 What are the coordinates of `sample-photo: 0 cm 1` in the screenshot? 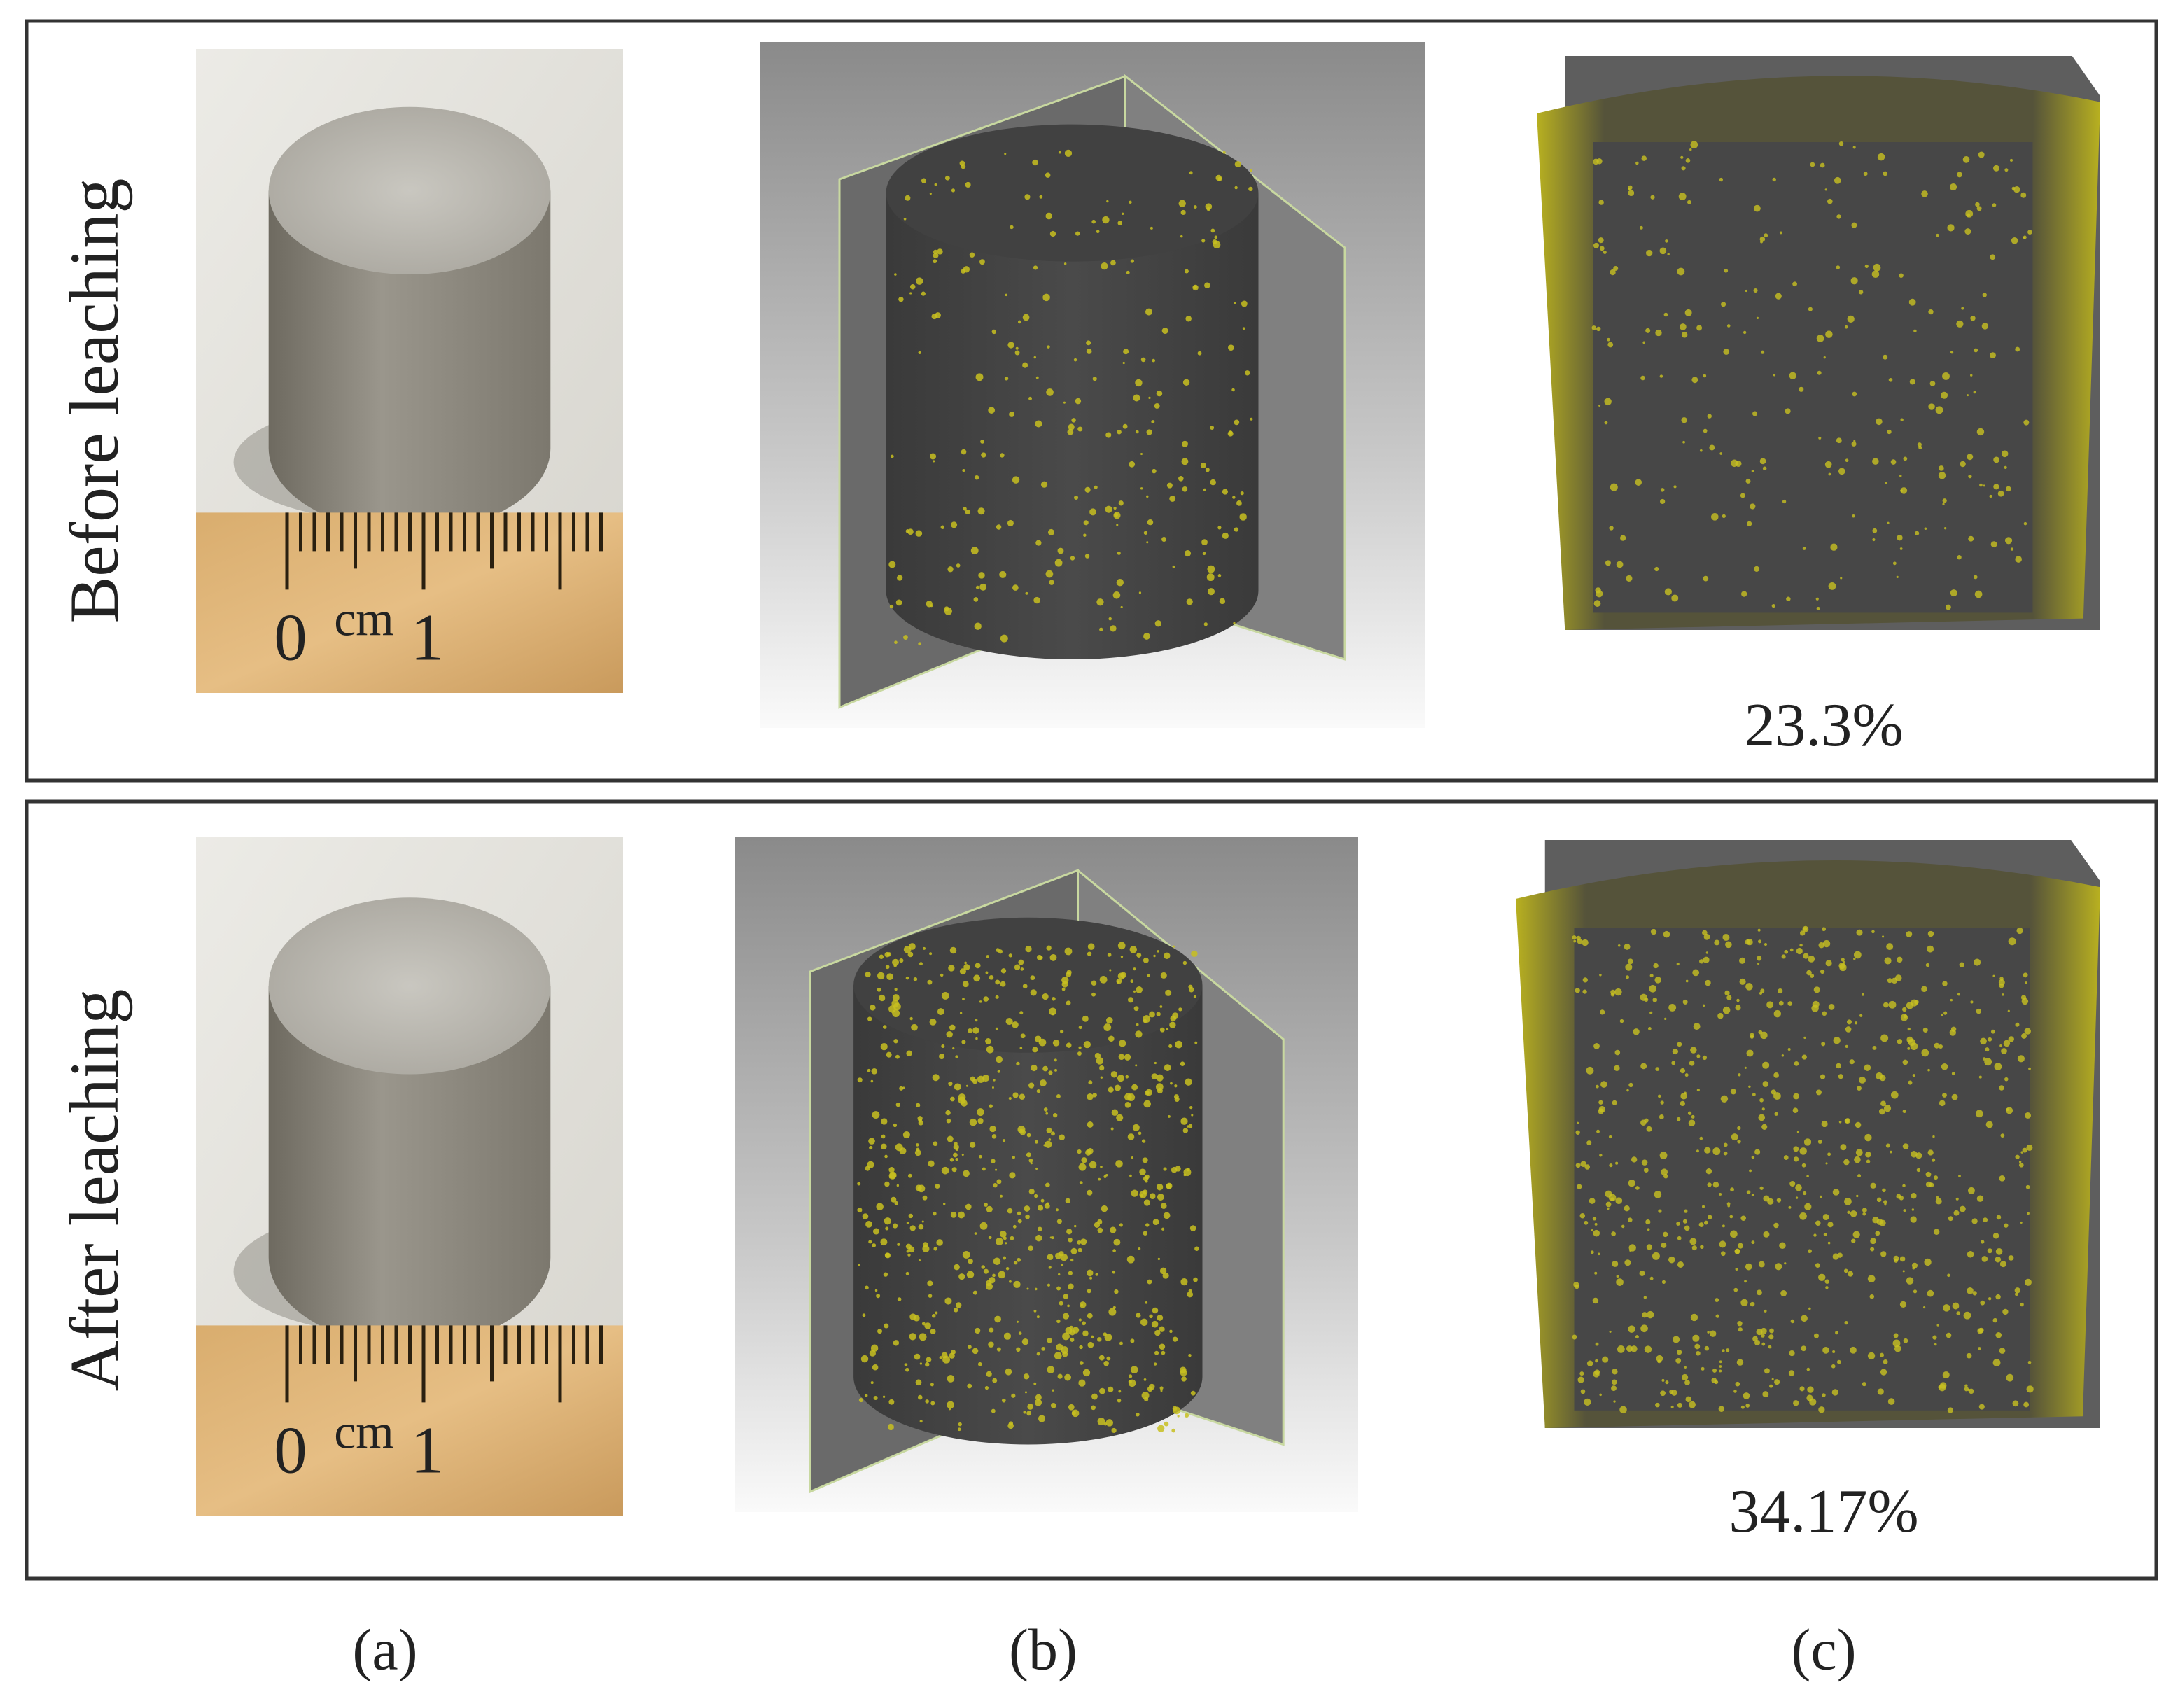 It's located at (409, 371).